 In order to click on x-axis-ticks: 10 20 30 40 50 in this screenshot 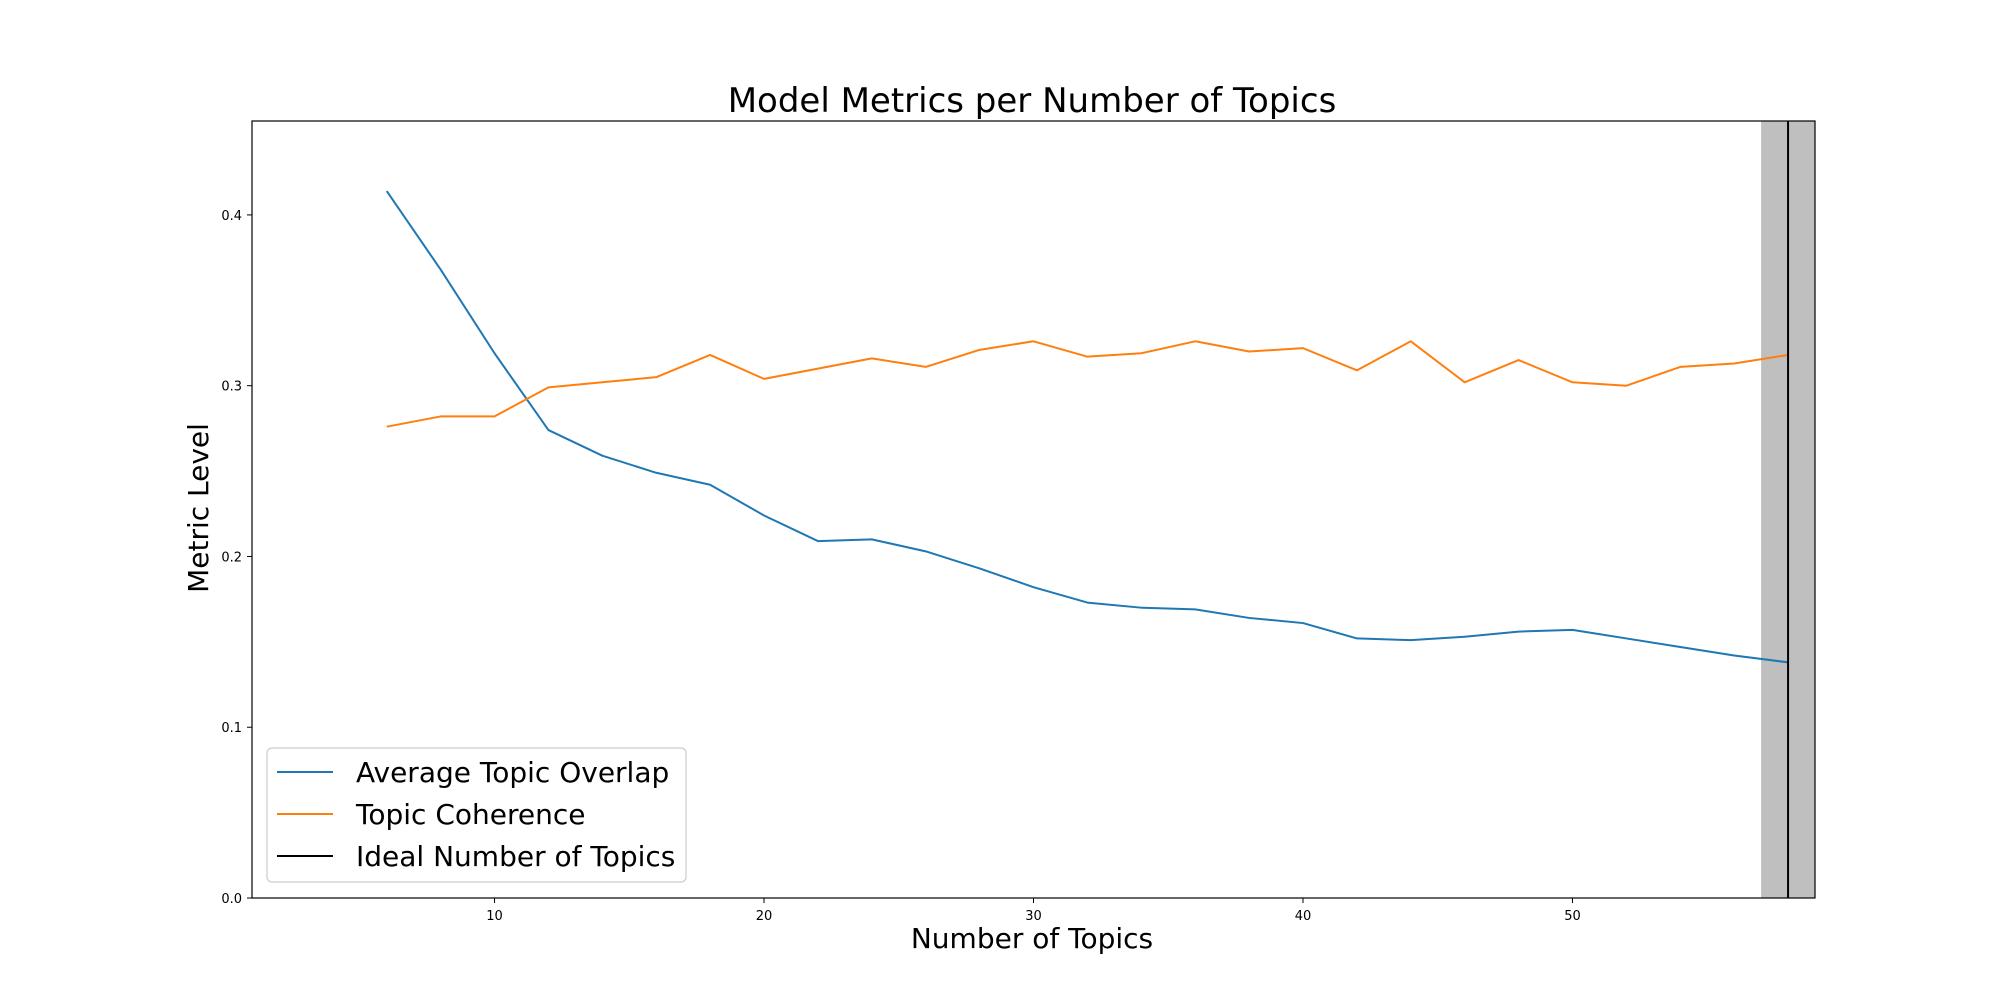, I will do `click(1033, 911)`.